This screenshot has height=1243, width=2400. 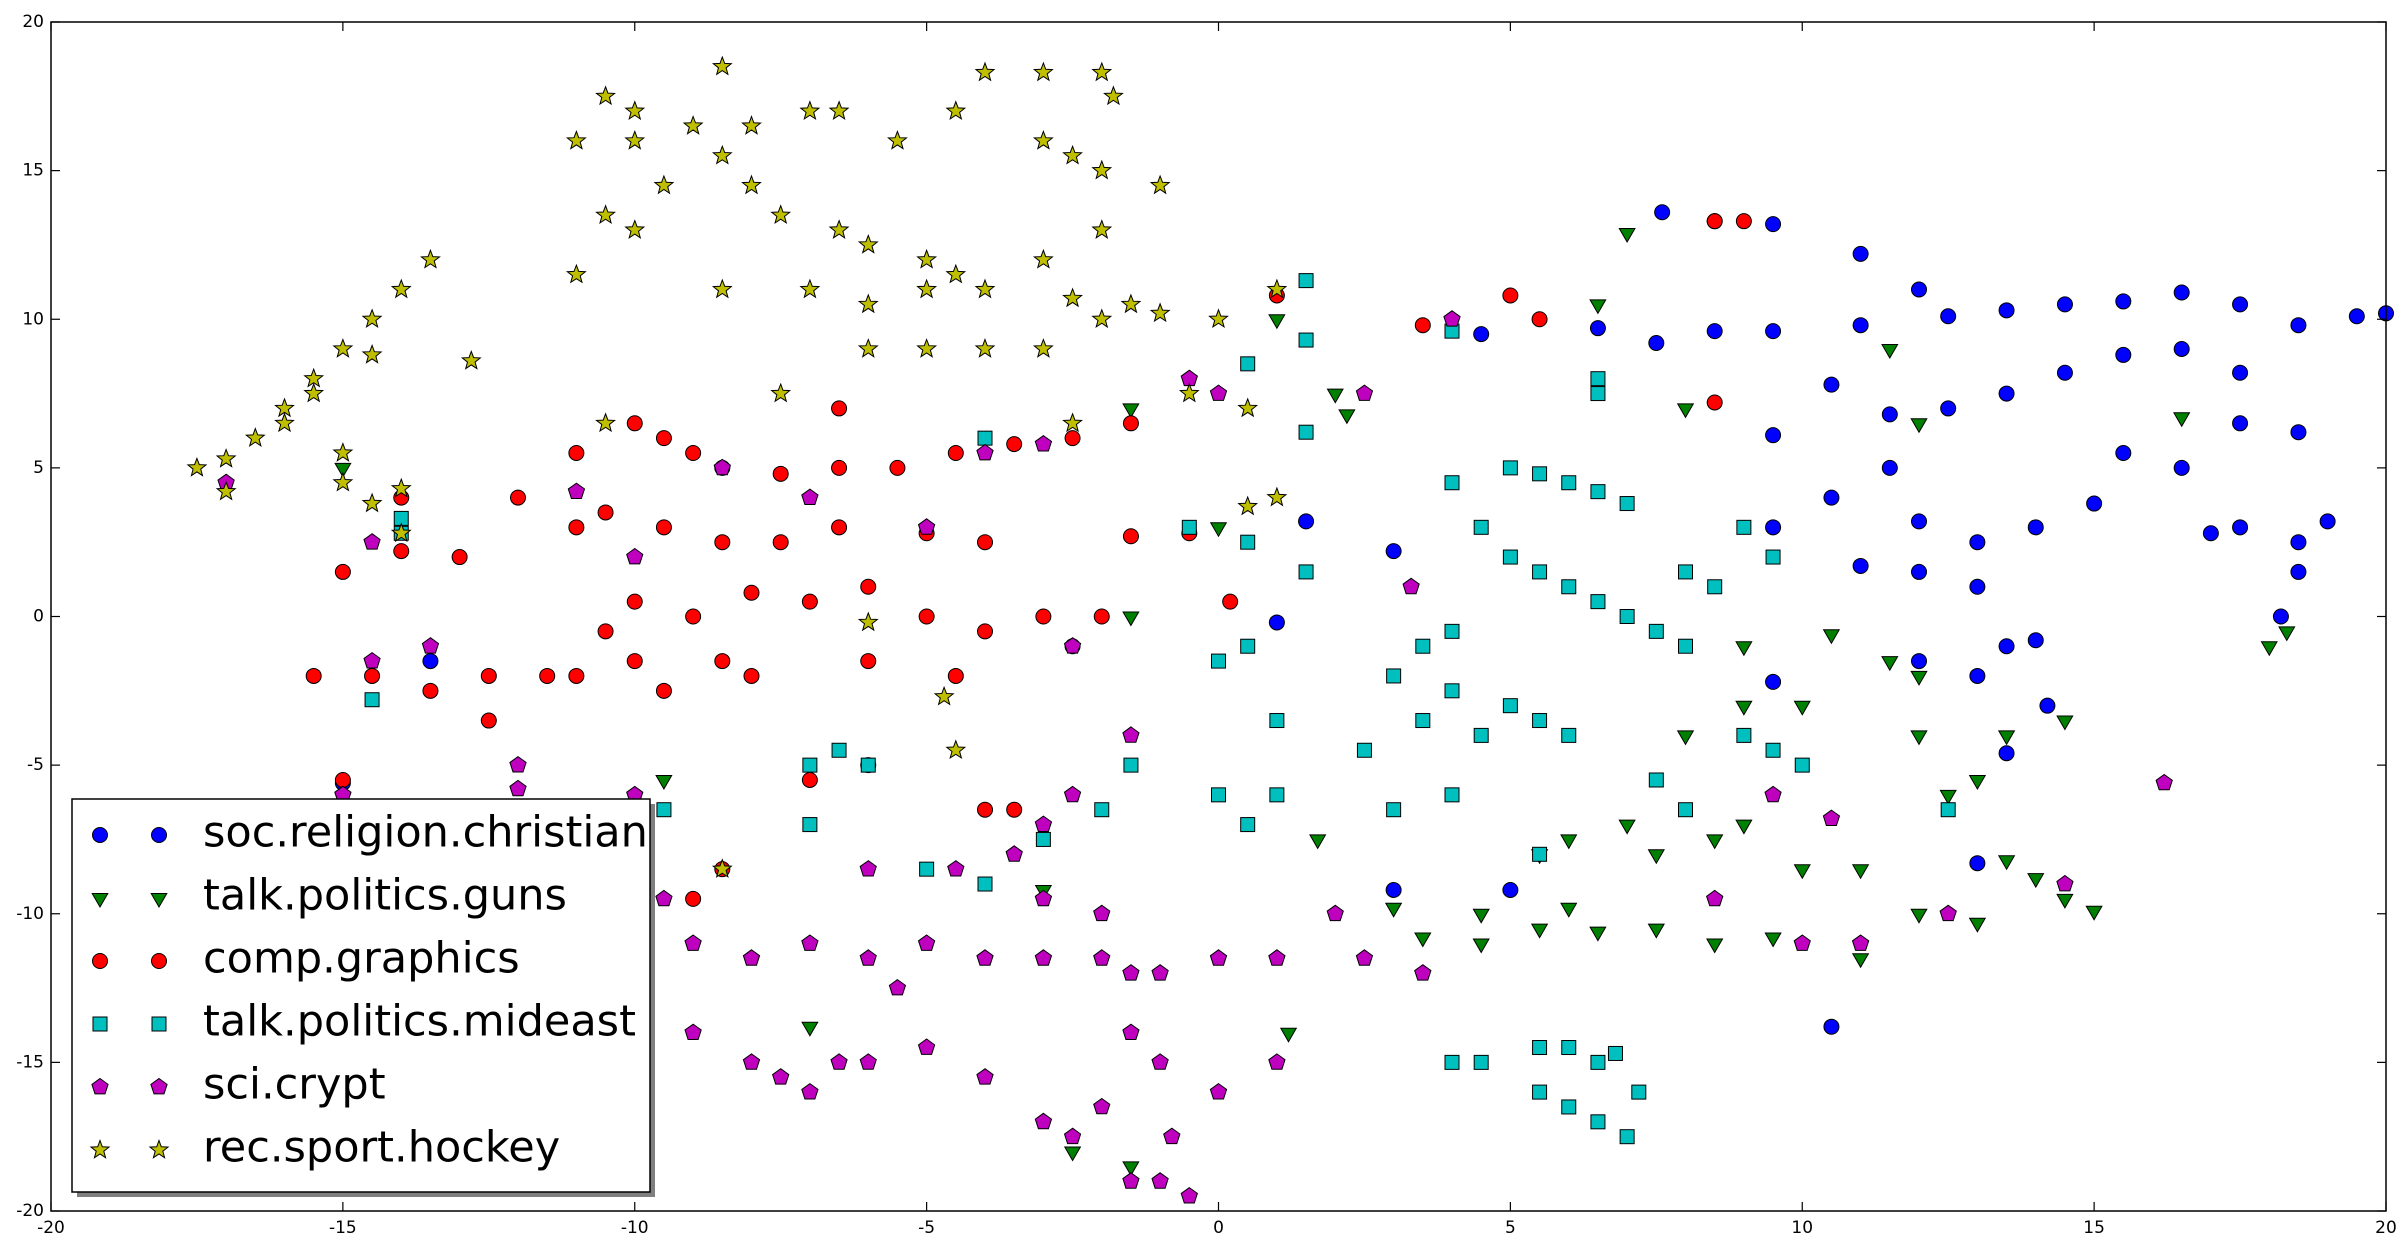 I want to click on y-tick-label: 0, so click(x=38, y=617).